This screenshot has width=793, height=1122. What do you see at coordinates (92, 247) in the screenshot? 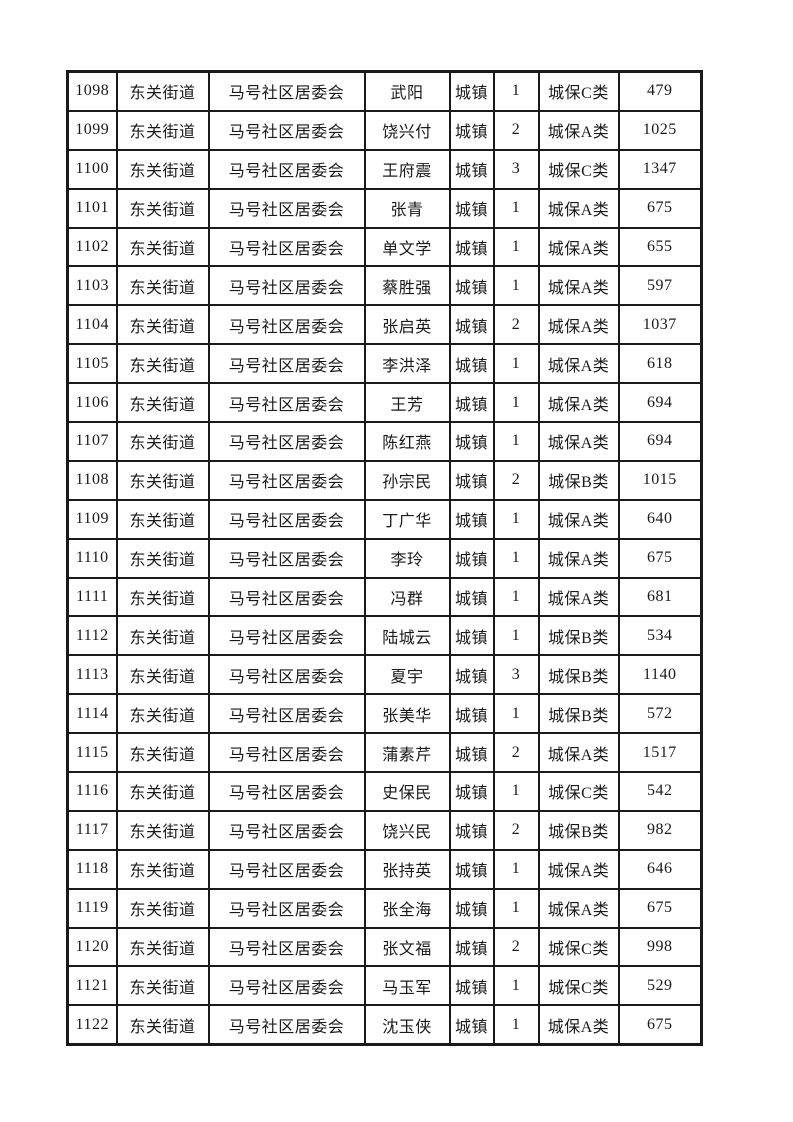
I see `row-index-cell: 1102` at bounding box center [92, 247].